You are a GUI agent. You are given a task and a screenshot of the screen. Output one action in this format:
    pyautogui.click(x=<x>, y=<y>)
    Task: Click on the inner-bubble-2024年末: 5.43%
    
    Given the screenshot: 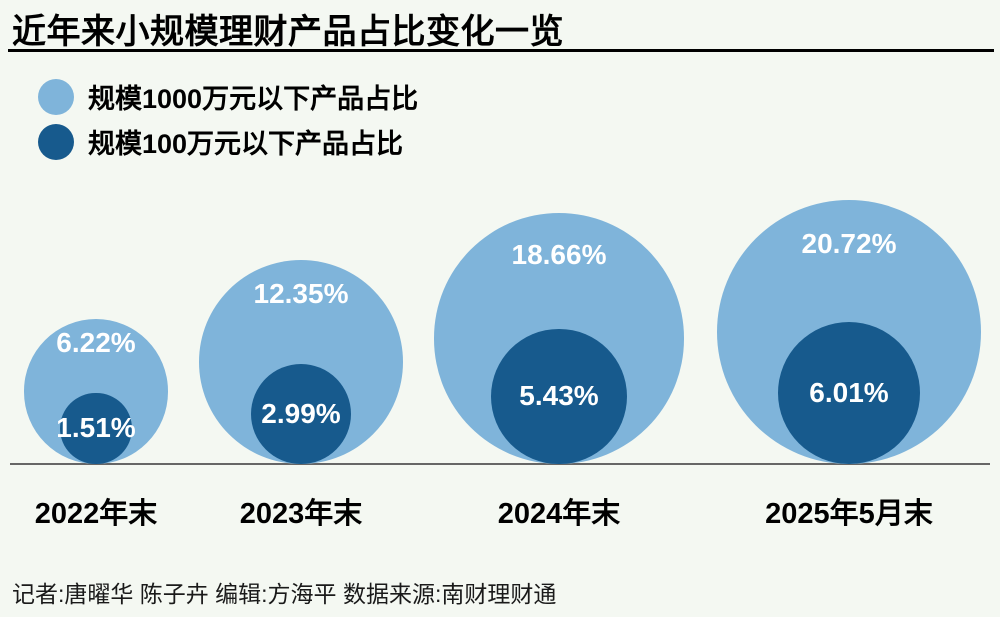 What is the action you would take?
    pyautogui.click(x=559, y=396)
    